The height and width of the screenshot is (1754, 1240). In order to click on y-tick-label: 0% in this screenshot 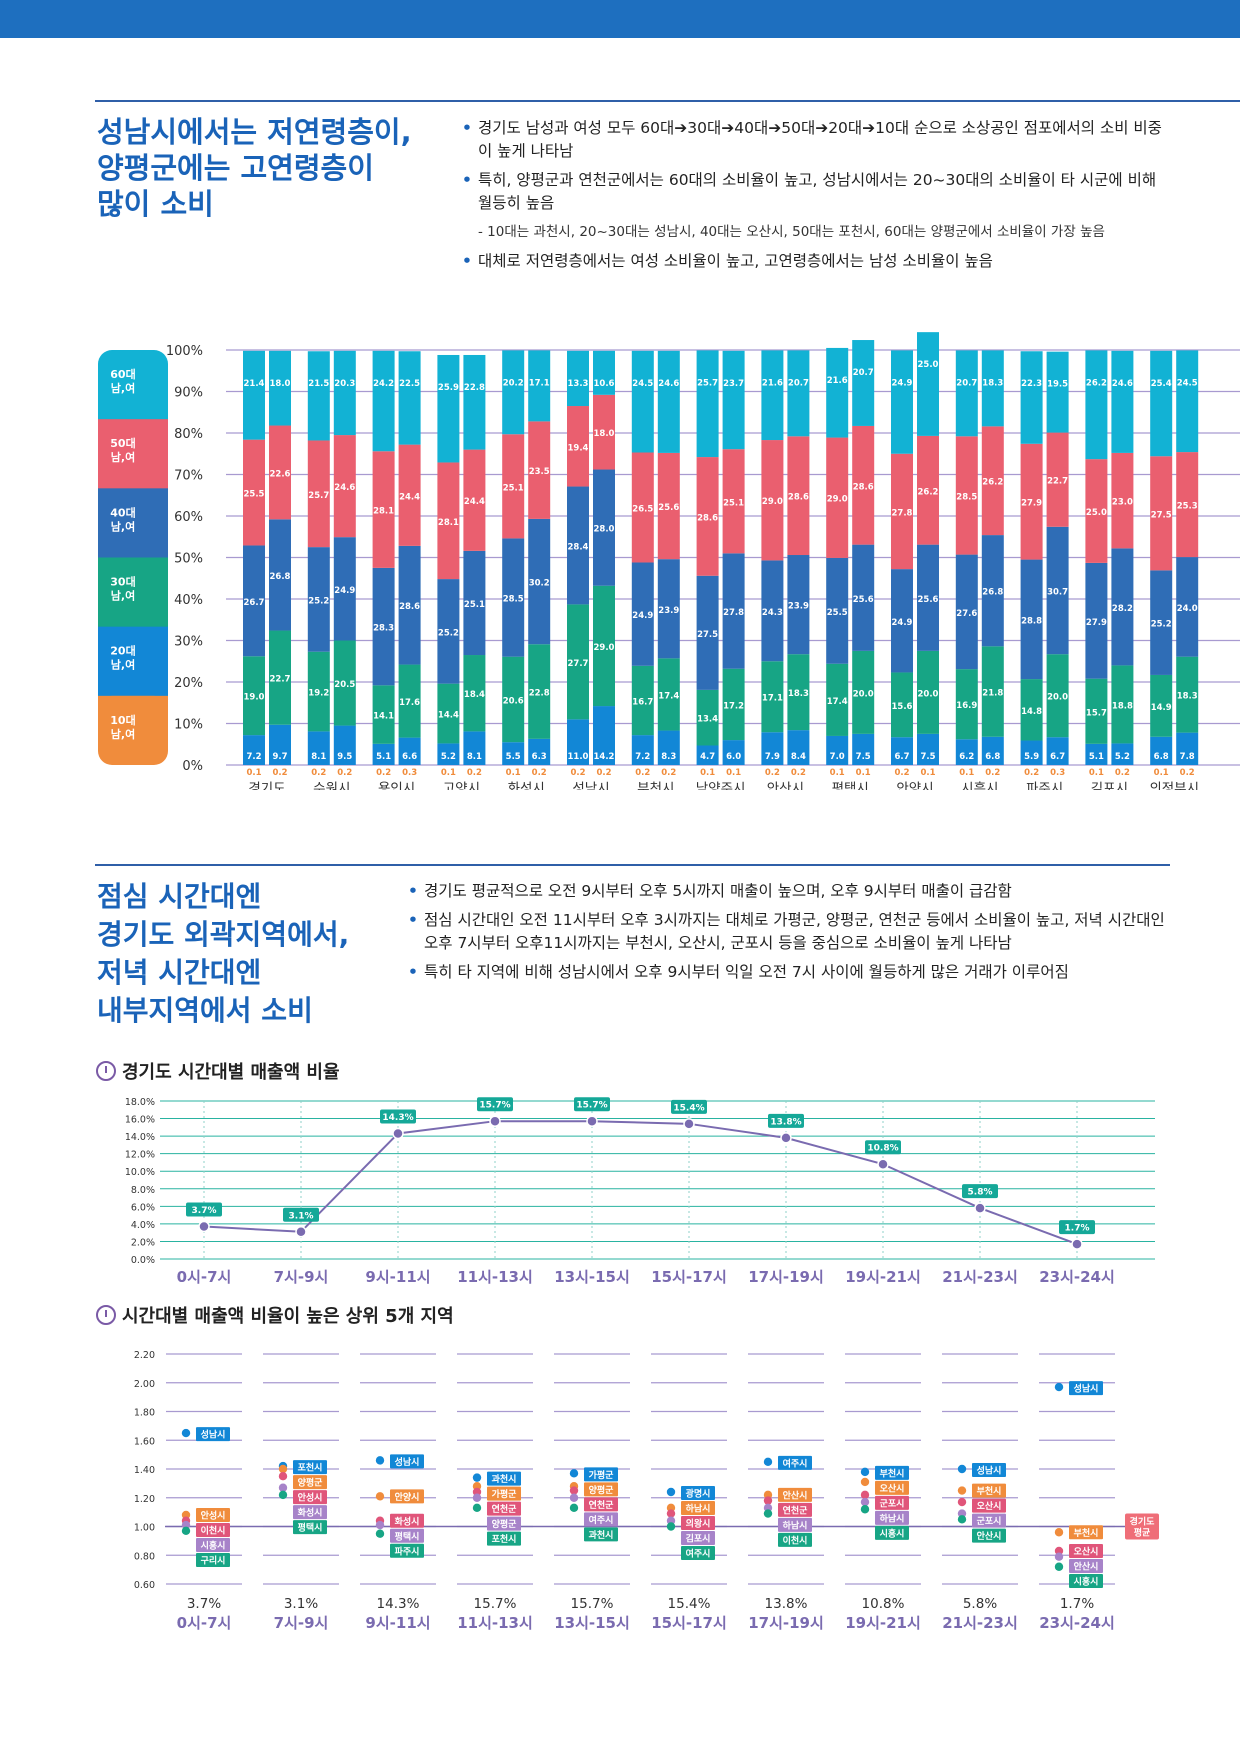, I will do `click(192, 766)`.